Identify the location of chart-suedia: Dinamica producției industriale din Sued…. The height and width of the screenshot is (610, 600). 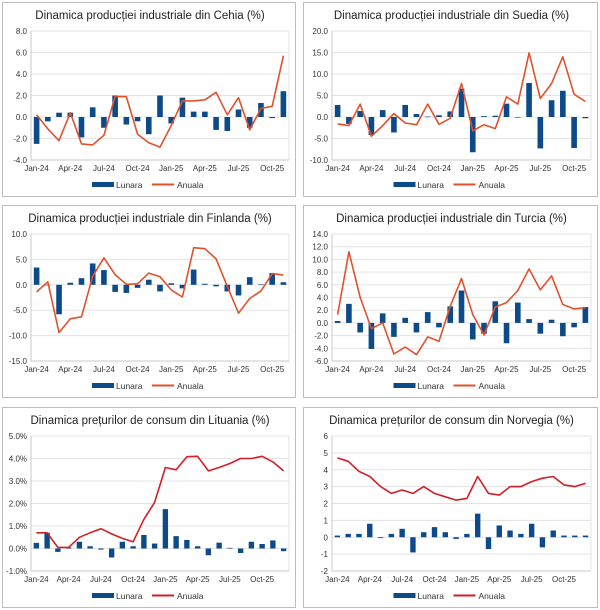
(451, 100).